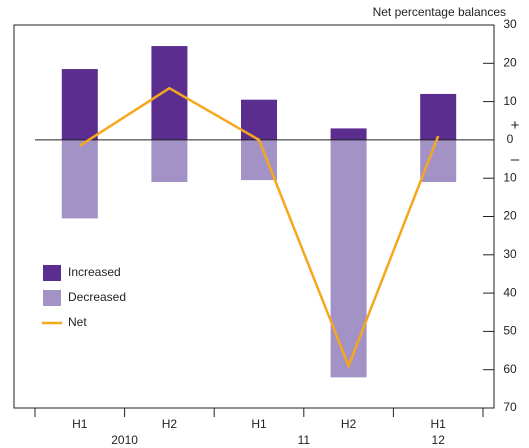  Describe the element at coordinates (510, 407) in the screenshot. I see `y-tick-label: 70` at that location.